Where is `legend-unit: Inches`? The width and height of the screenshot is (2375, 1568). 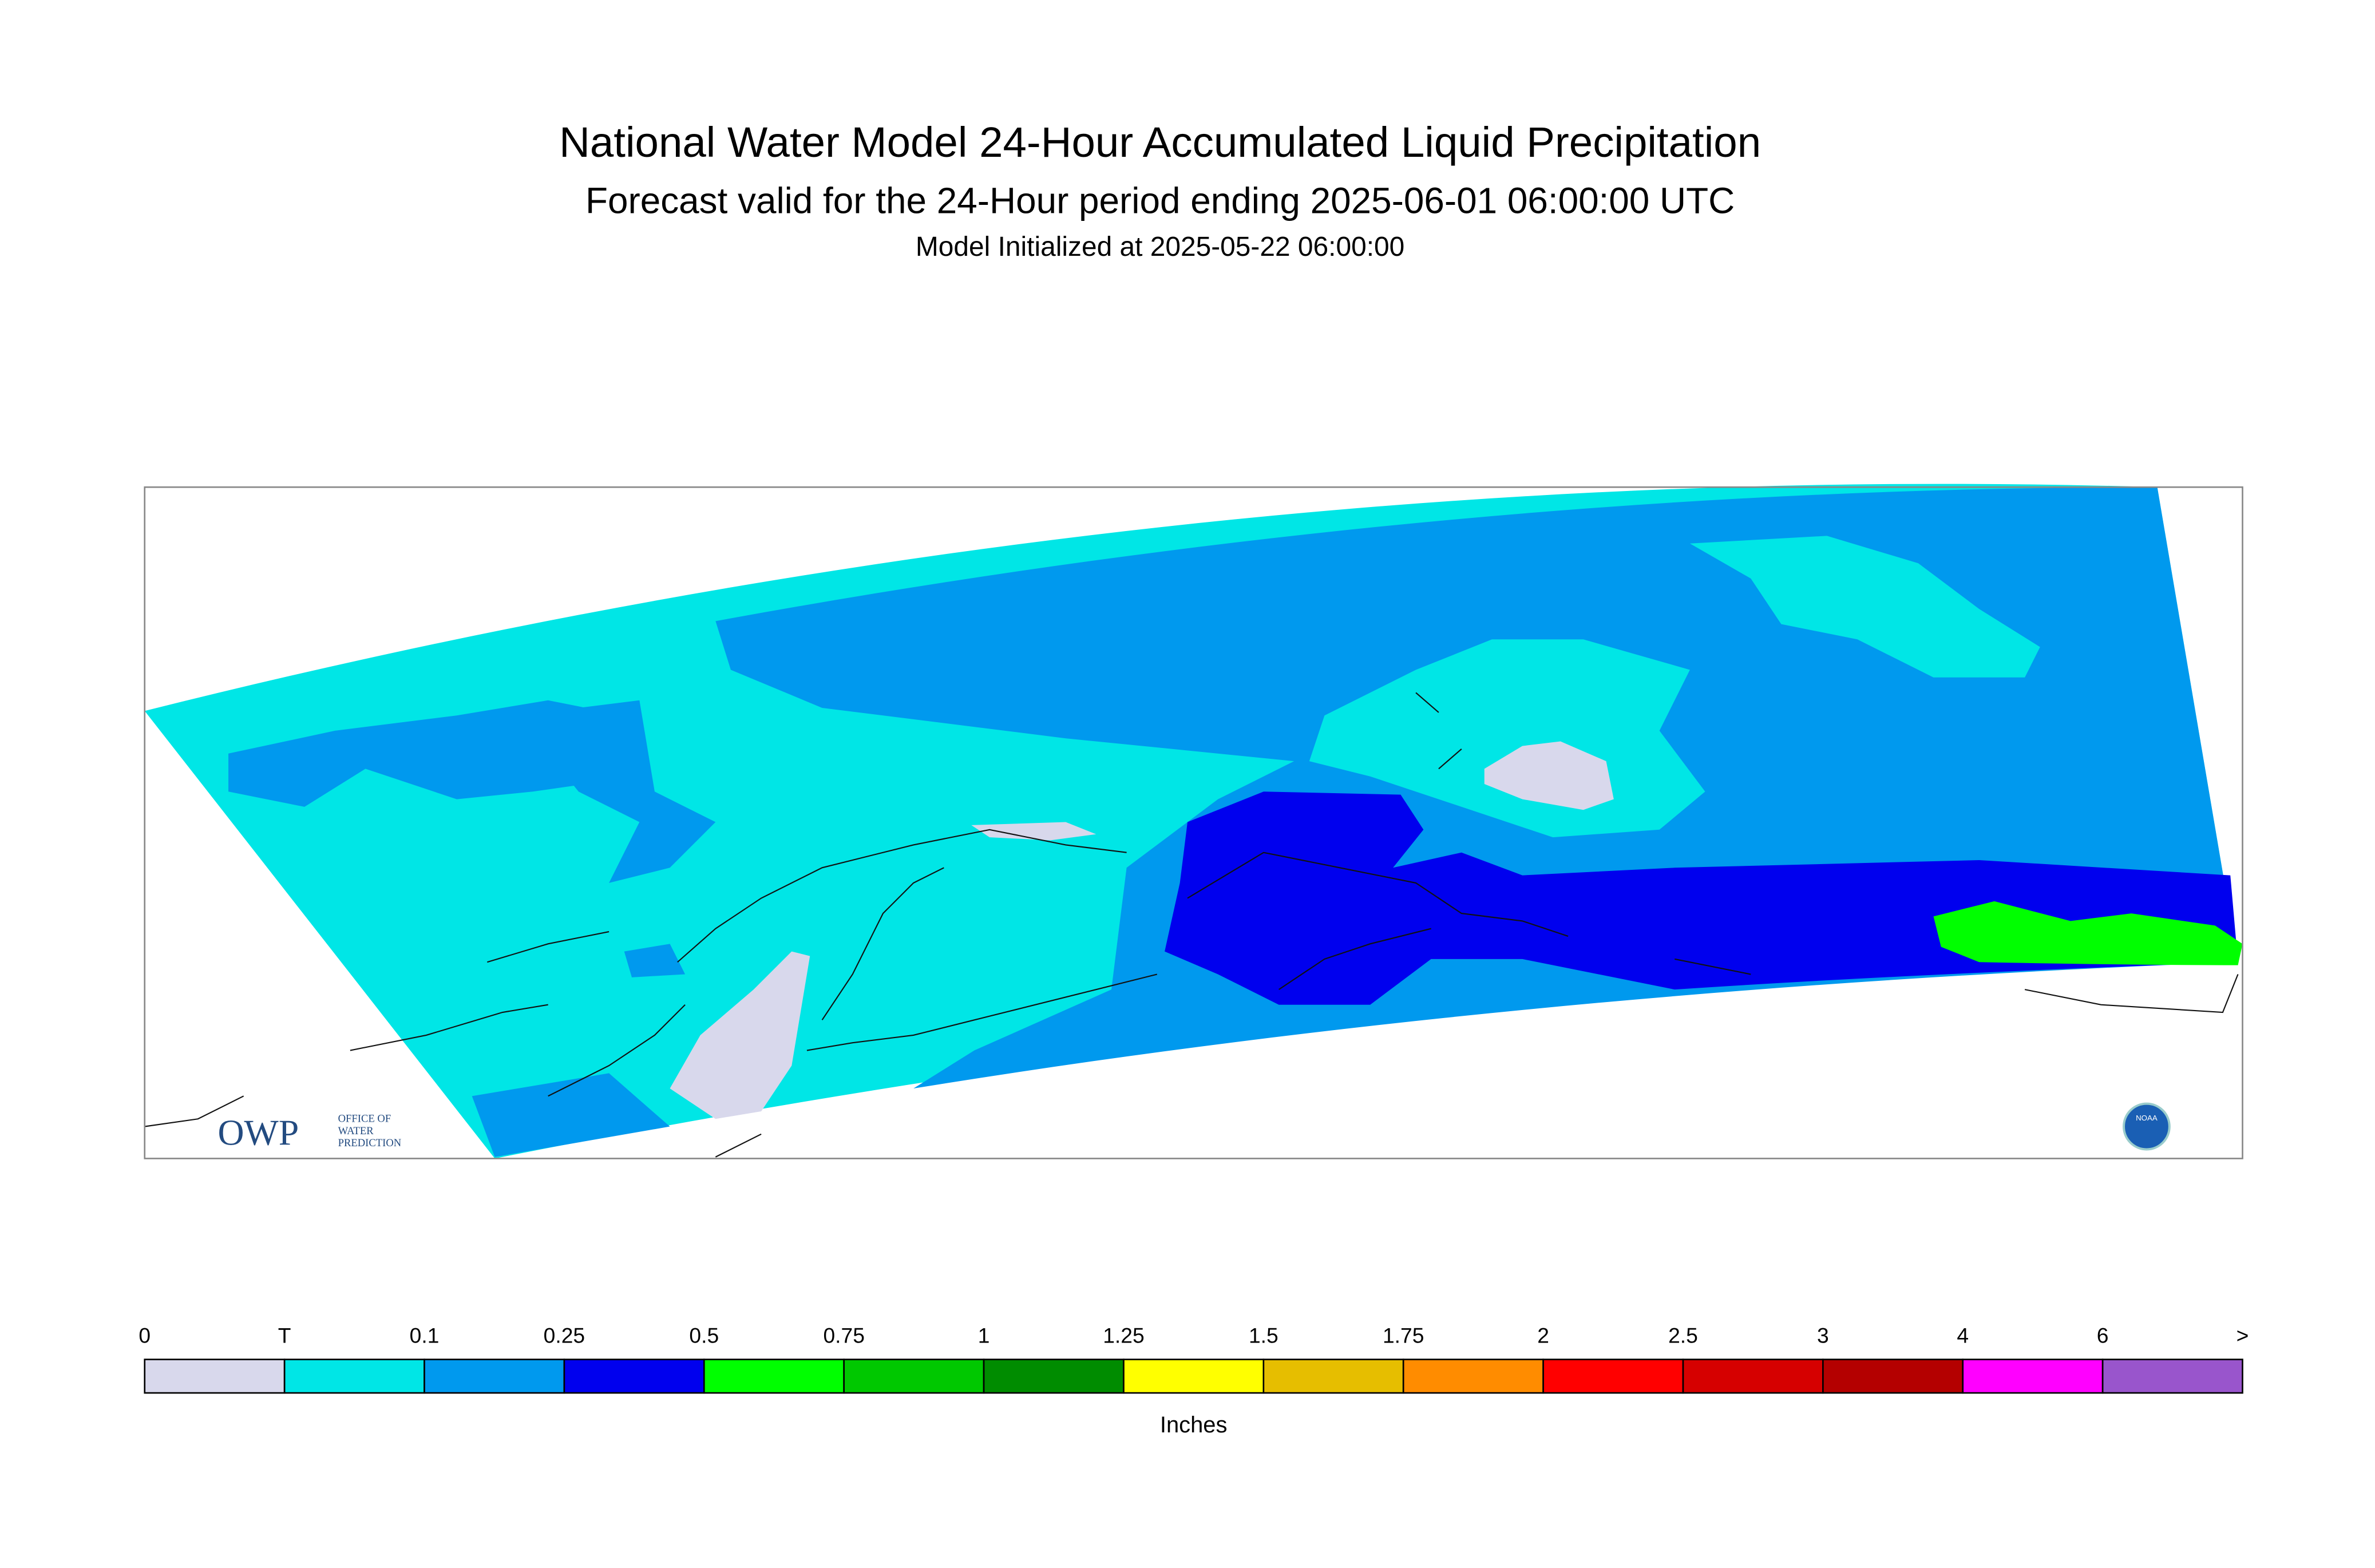 legend-unit: Inches is located at coordinates (1194, 1425).